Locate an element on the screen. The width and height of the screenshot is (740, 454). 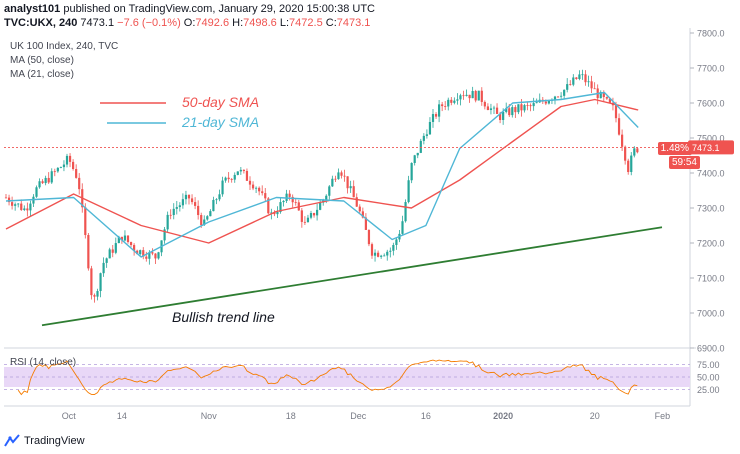
close-value: 7473.1 is located at coordinates (353, 23).